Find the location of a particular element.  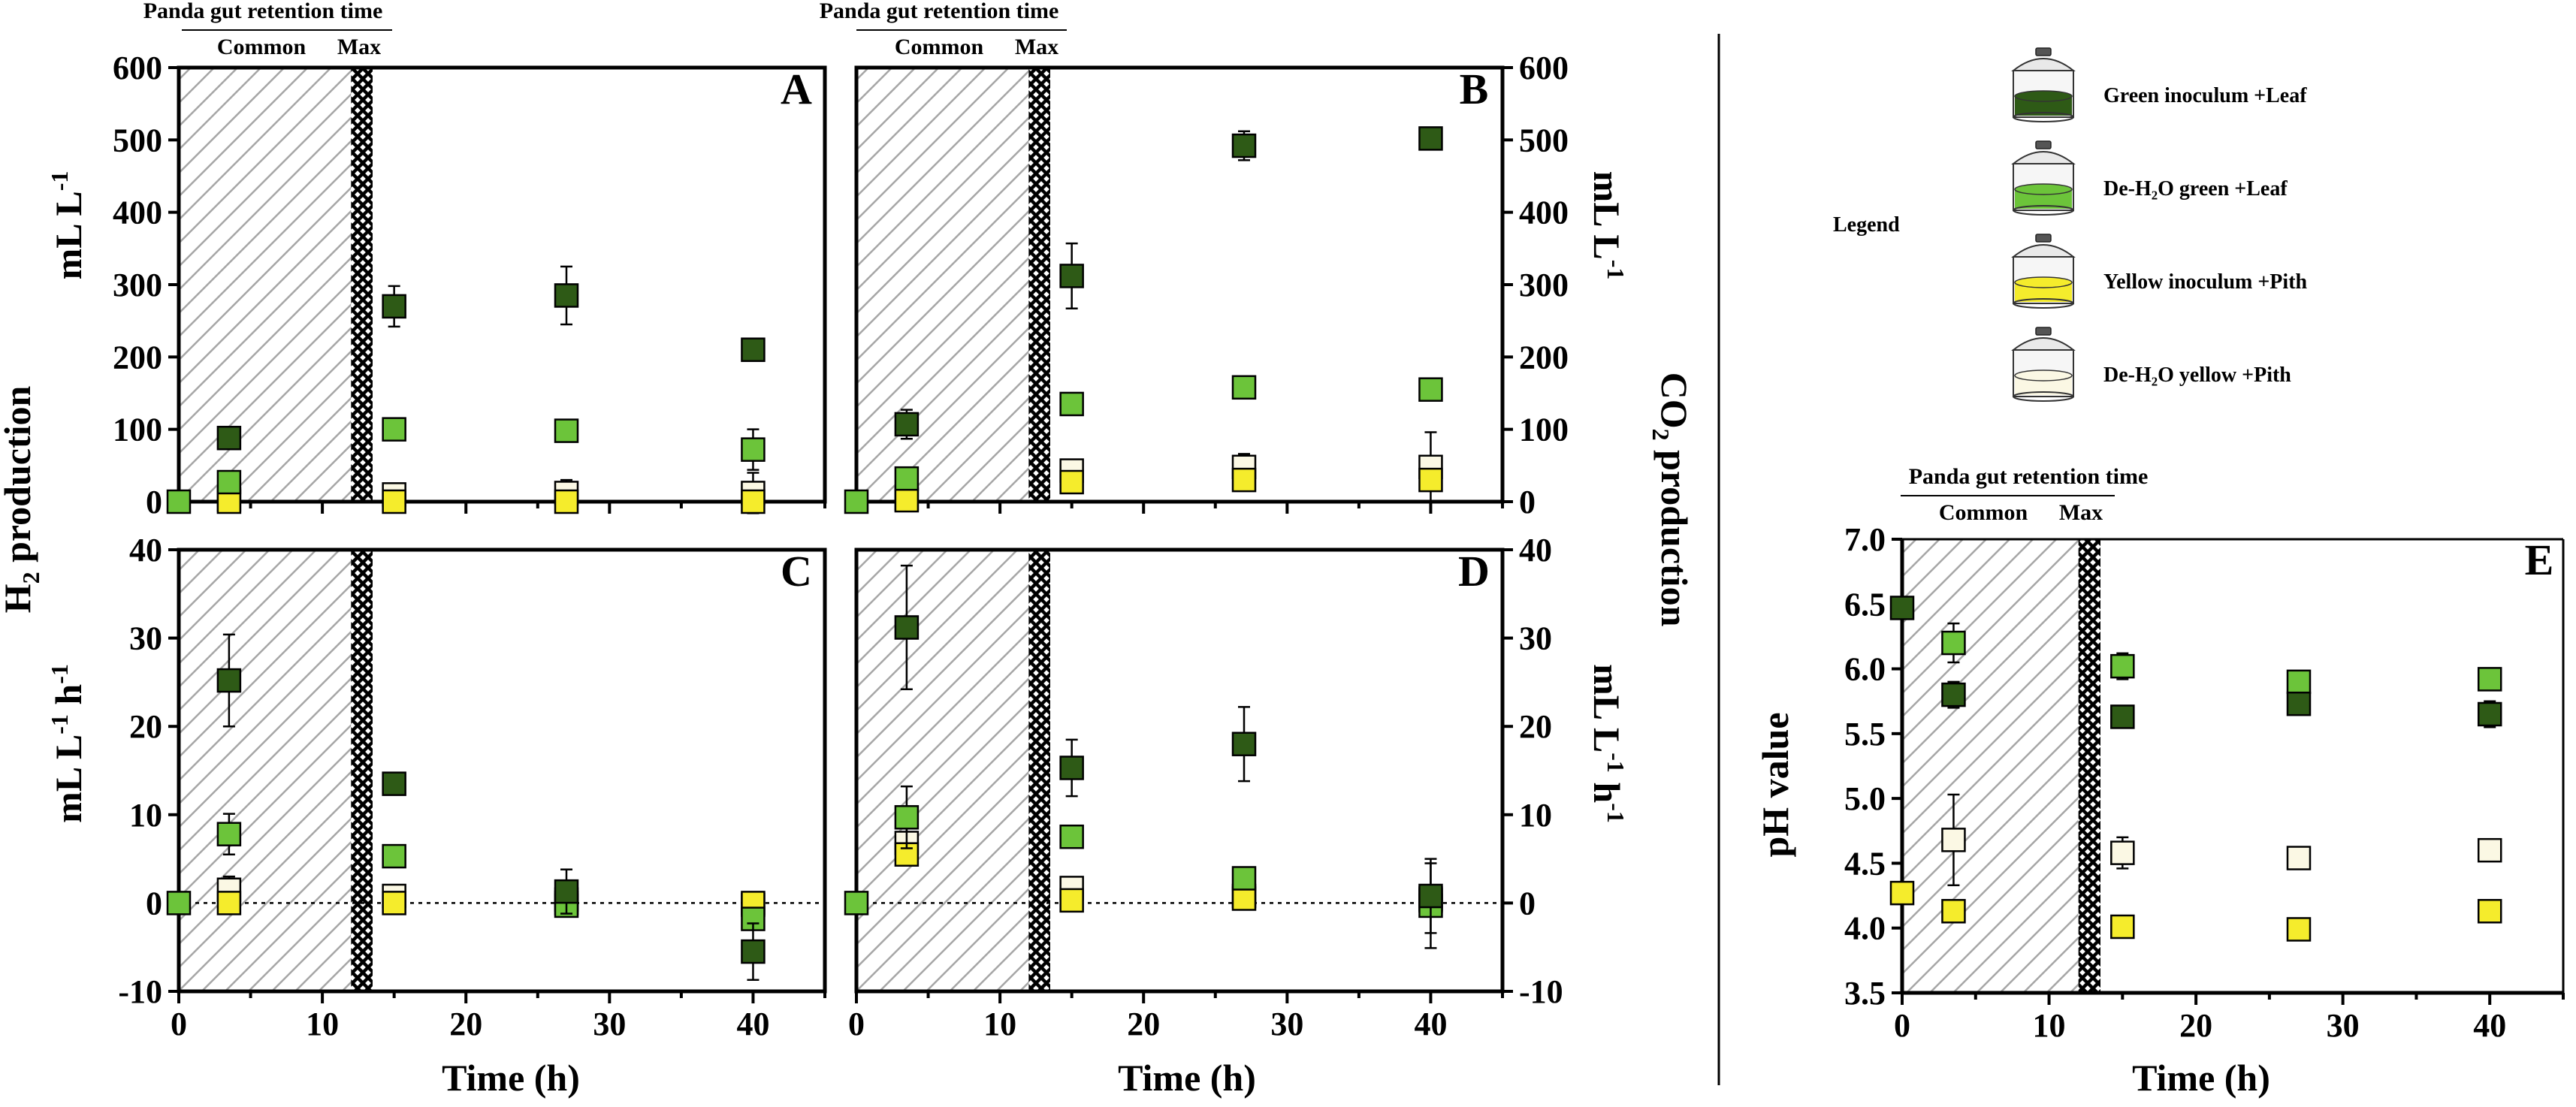

panel-c-unit-label: mL L-1 h-1 is located at coordinates (67, 743).